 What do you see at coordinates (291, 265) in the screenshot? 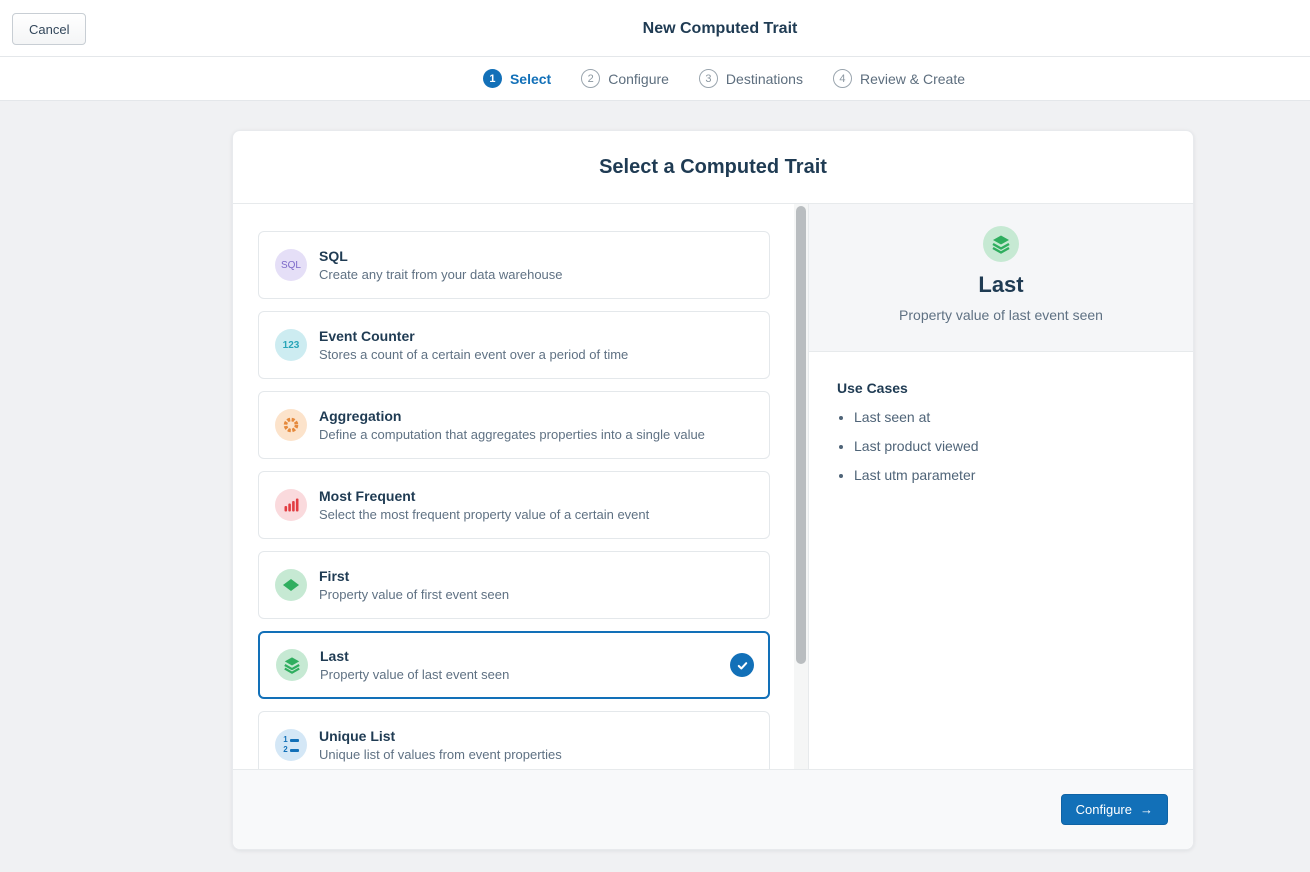
I see `sql-badge-icon: SQL` at bounding box center [291, 265].